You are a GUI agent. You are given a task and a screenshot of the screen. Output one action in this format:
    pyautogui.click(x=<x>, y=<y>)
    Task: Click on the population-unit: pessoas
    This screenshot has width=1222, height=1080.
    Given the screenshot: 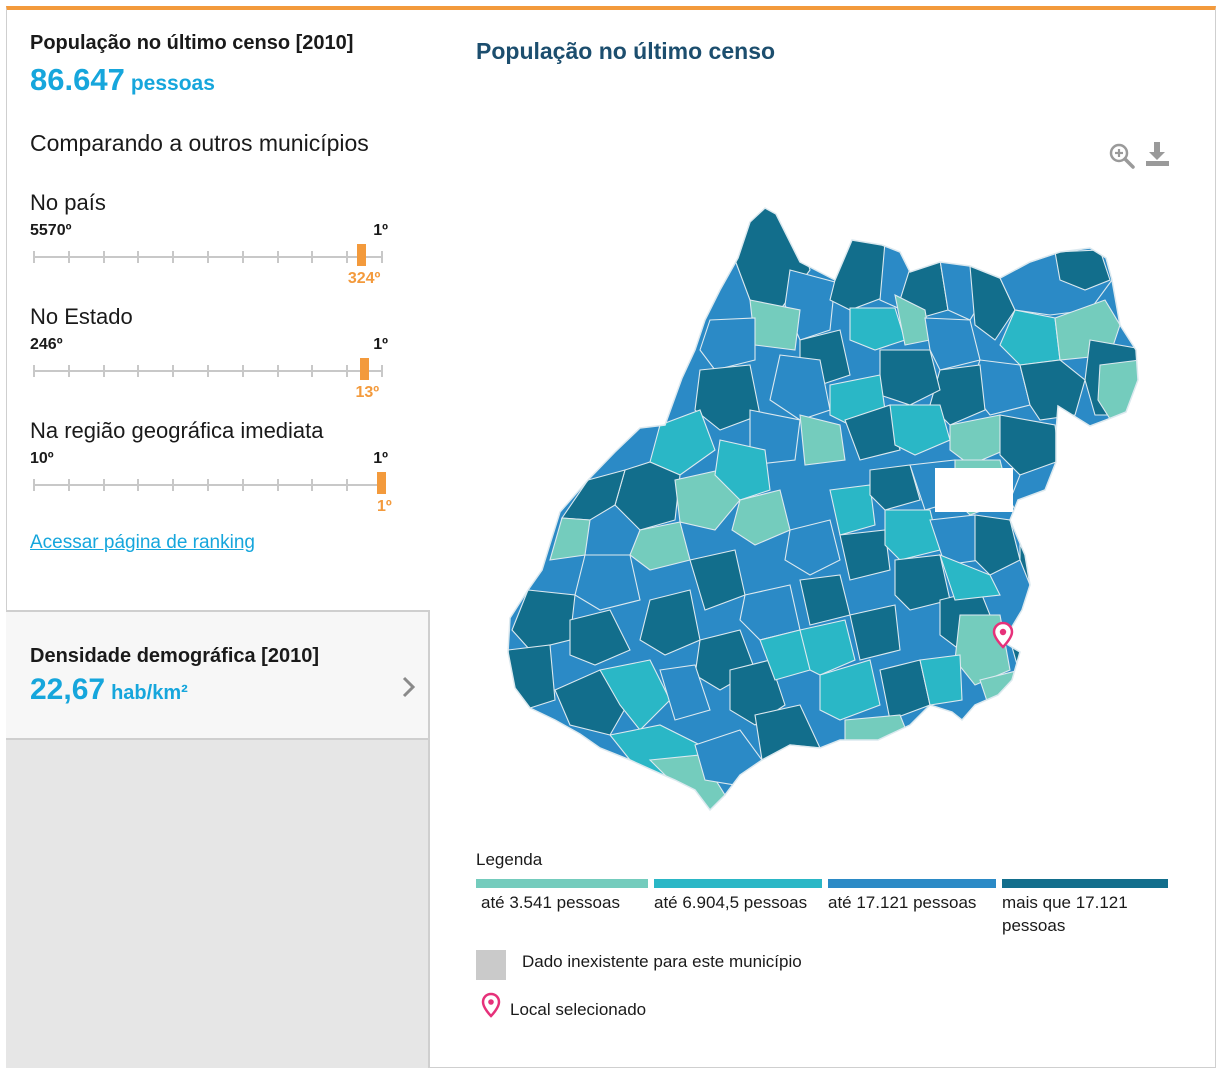 What is the action you would take?
    pyautogui.click(x=172, y=83)
    